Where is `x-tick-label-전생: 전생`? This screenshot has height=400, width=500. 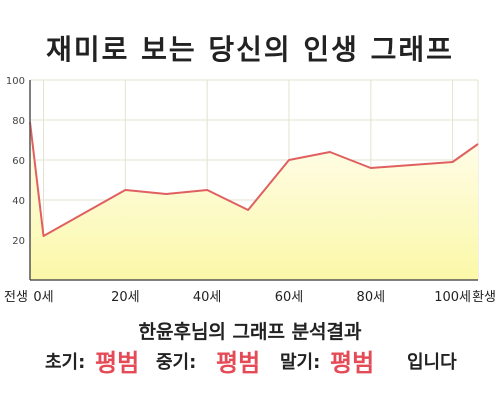
x-tick-label-전생: 전생 is located at coordinates (16, 297).